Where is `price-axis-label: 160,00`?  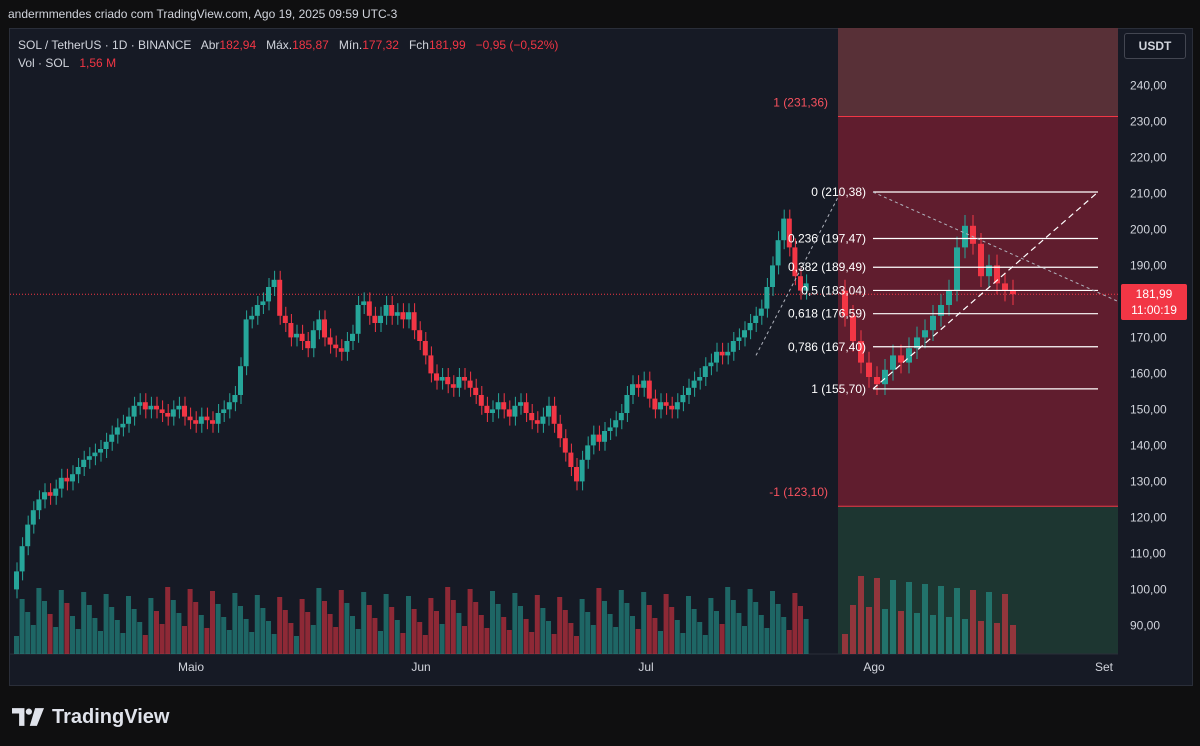 price-axis-label: 160,00 is located at coordinates (1148, 373).